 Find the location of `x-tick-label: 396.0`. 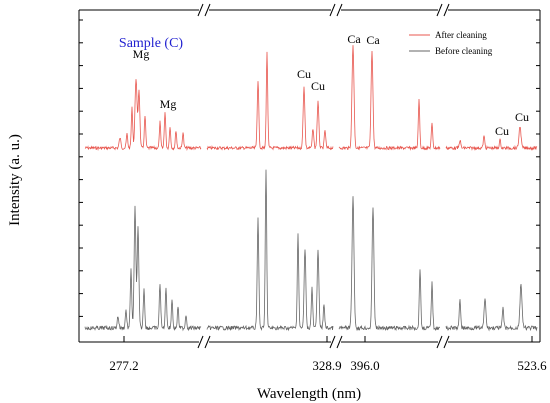

x-tick-label: 396.0 is located at coordinates (364, 365).